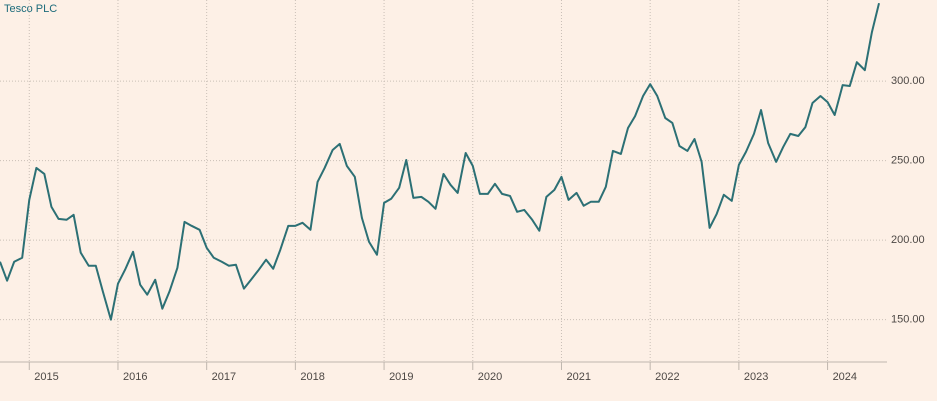  What do you see at coordinates (756, 377) in the screenshot?
I see `x-tick-label: 2023` at bounding box center [756, 377].